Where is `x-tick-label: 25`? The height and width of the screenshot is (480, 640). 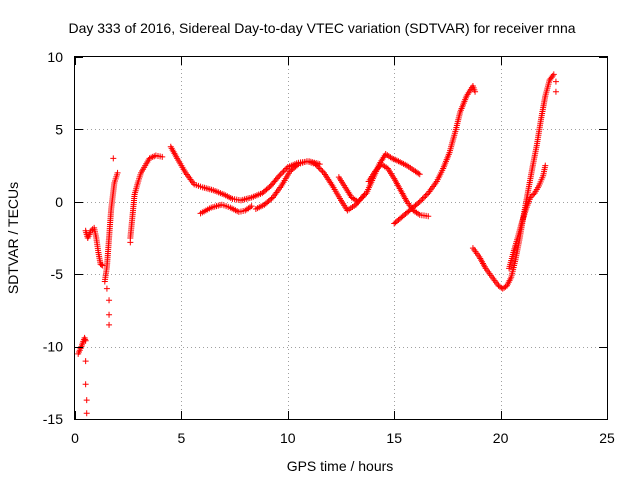
x-tick-label: 25 is located at coordinates (607, 438).